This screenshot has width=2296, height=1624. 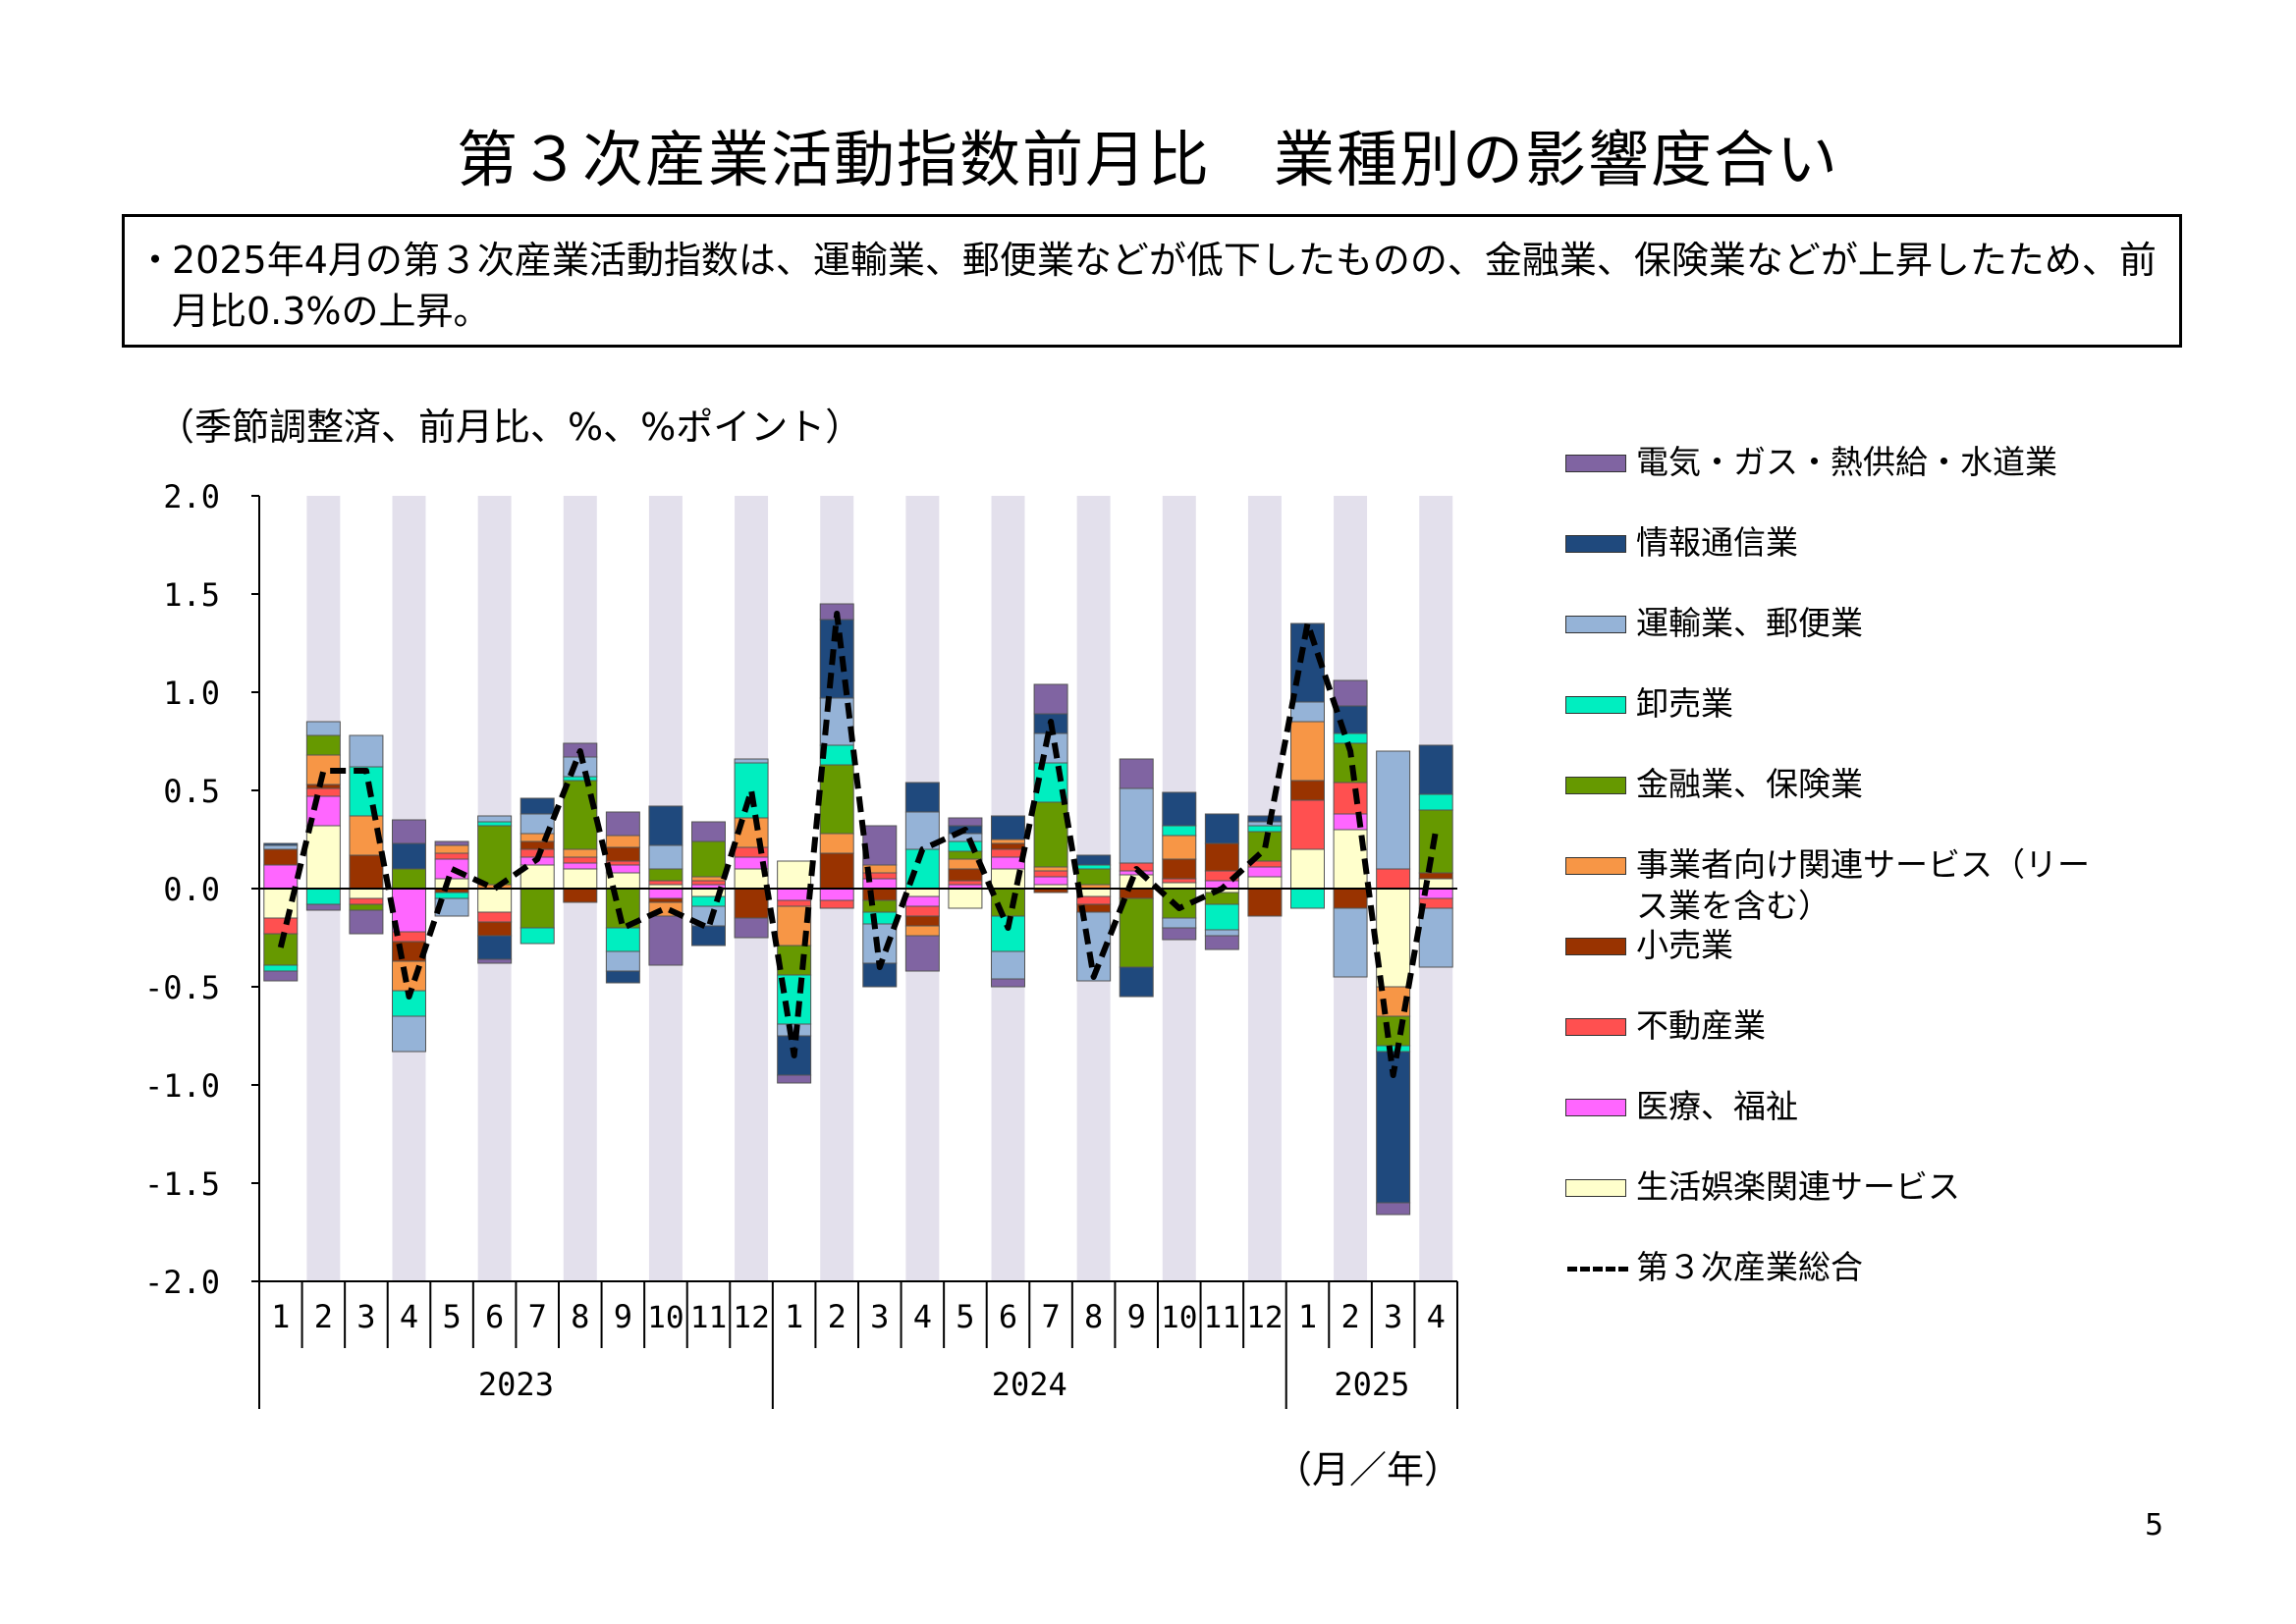 What do you see at coordinates (879, 1316) in the screenshot?
I see `month-label: 3` at bounding box center [879, 1316].